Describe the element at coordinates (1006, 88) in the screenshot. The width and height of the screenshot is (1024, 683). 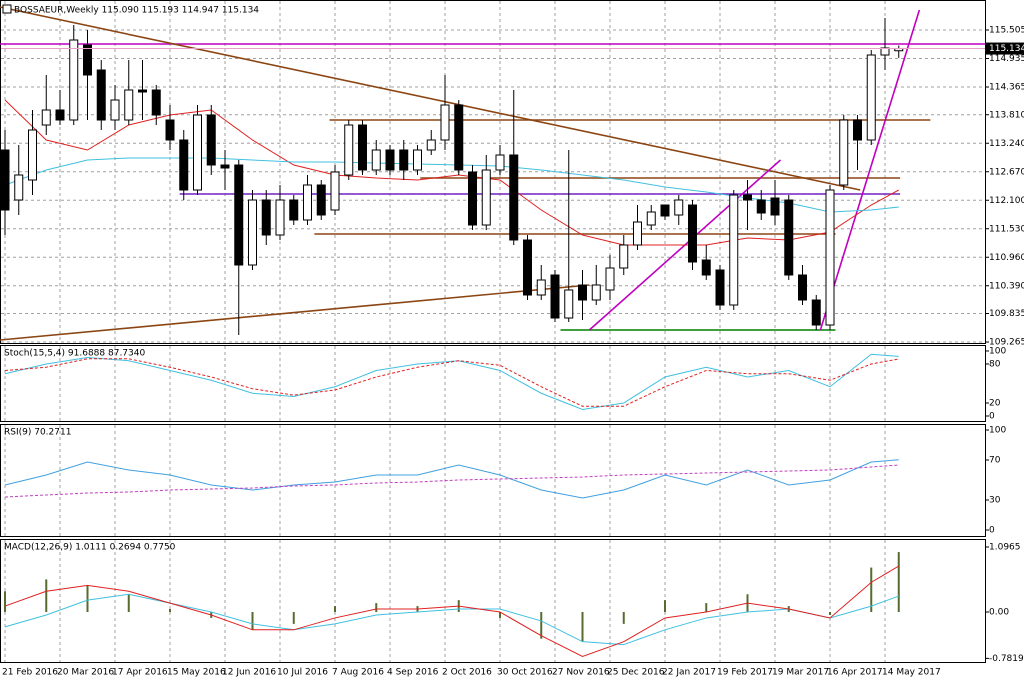
I see `y-tick-label: 114.365` at that location.